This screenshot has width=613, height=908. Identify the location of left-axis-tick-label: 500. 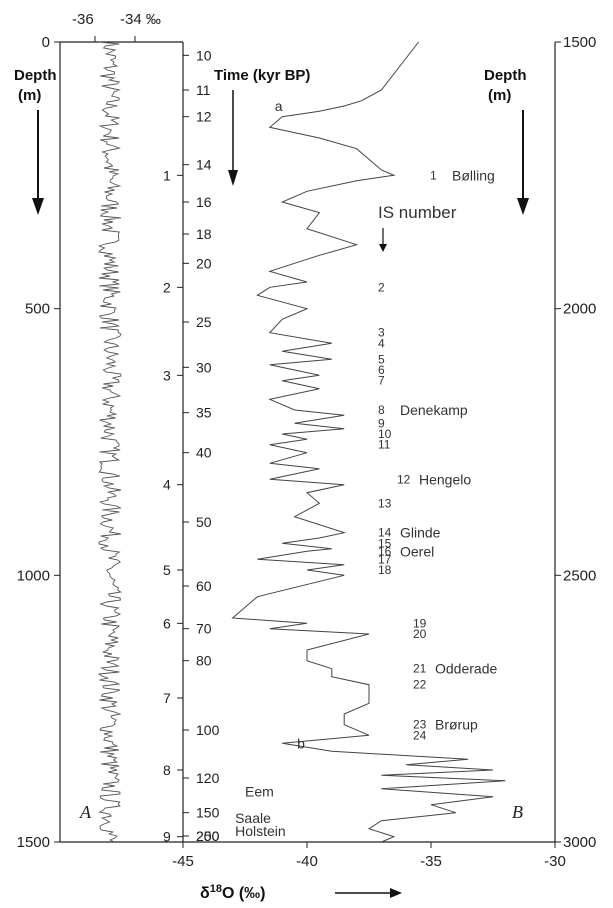
(37, 309).